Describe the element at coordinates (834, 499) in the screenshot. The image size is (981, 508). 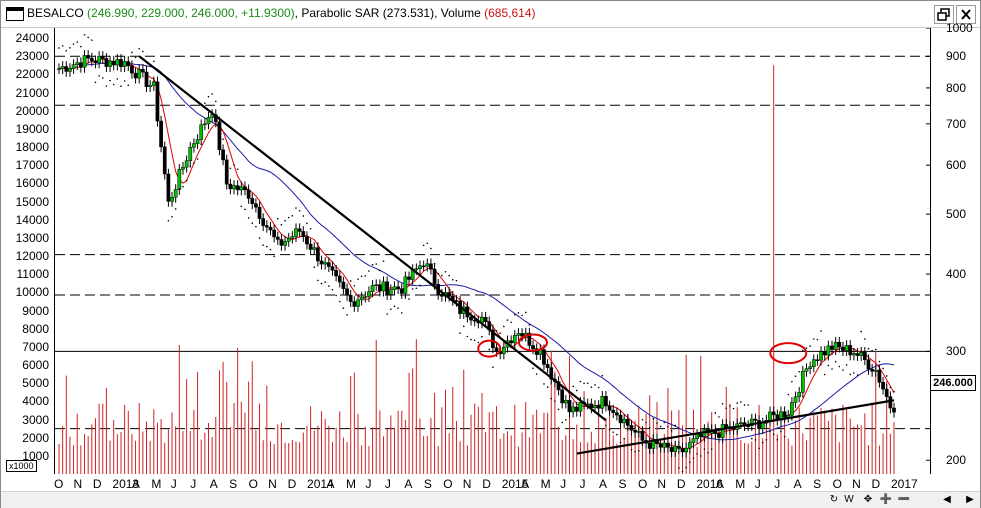
I see `refresh-icon: ↻` at that location.